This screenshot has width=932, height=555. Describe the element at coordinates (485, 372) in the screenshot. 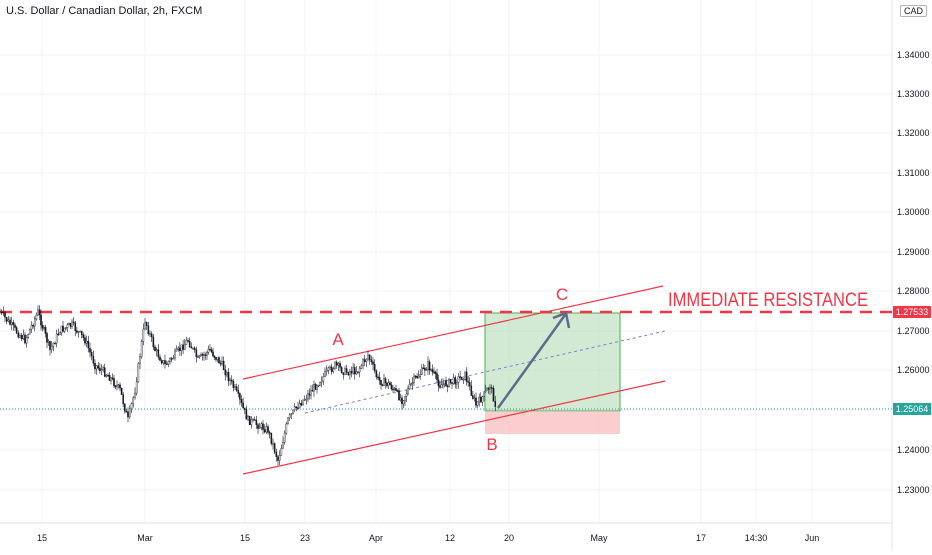

I see `channel-midline` at that location.